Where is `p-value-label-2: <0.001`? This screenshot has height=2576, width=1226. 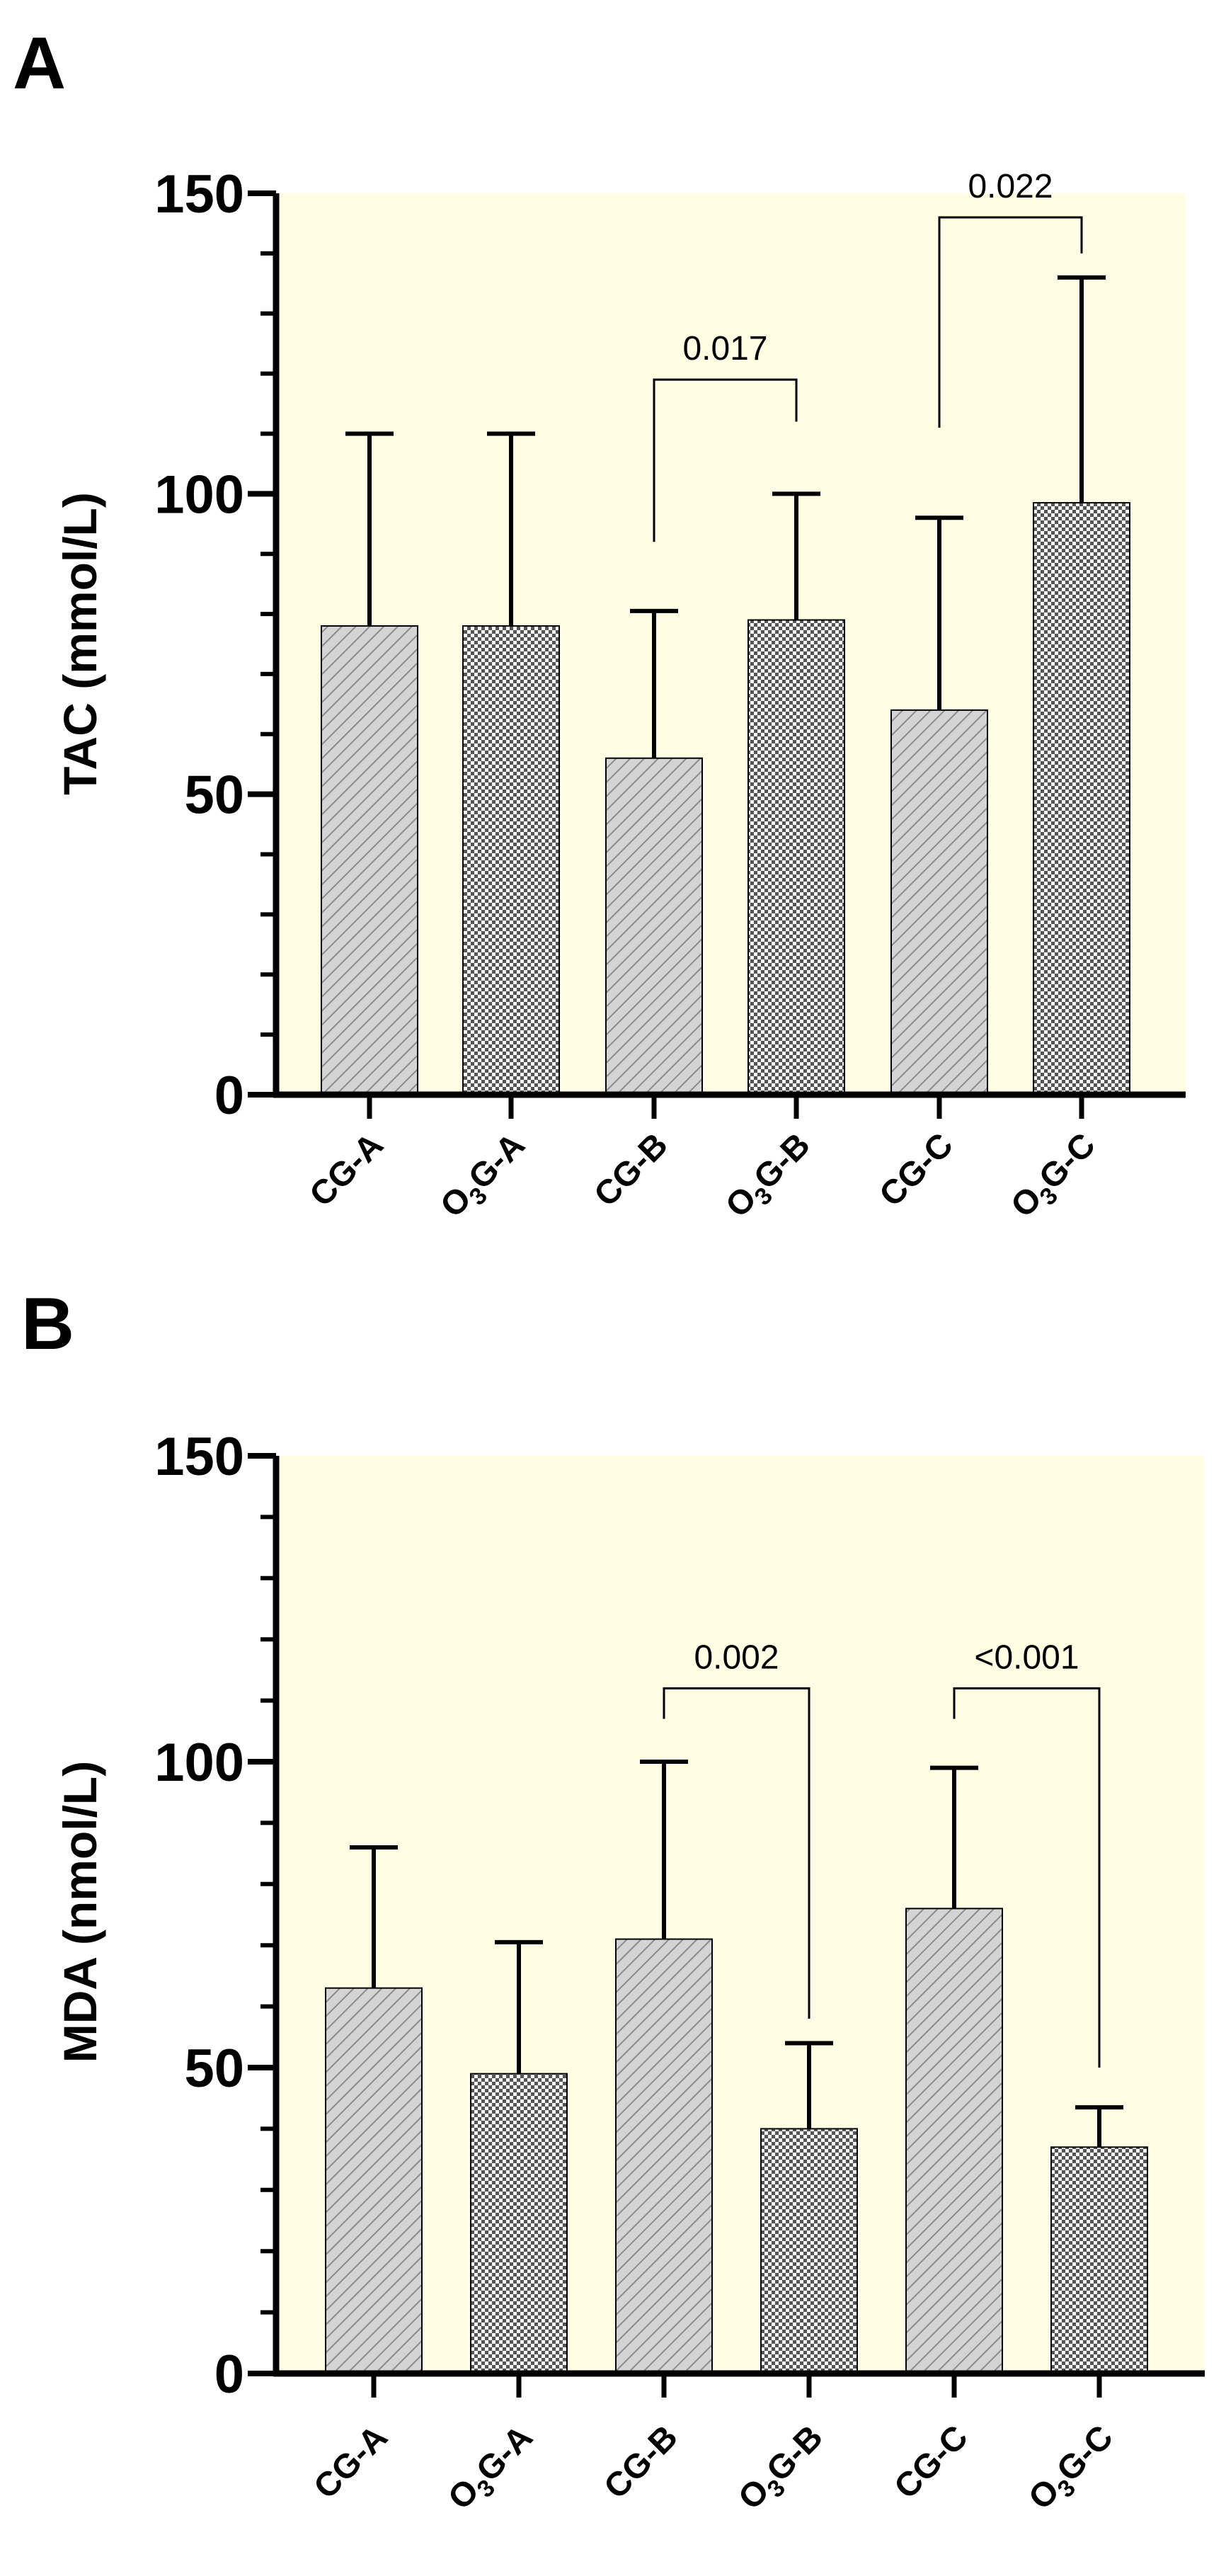
p-value-label-2: <0.001 is located at coordinates (1026, 1657).